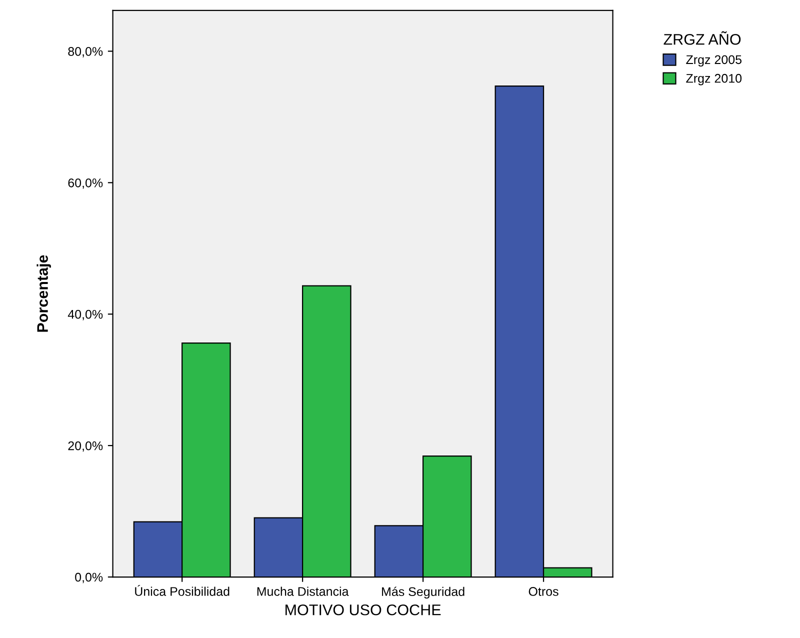  Describe the element at coordinates (85, 446) in the screenshot. I see `y-tick-label: 20,0%` at that location.